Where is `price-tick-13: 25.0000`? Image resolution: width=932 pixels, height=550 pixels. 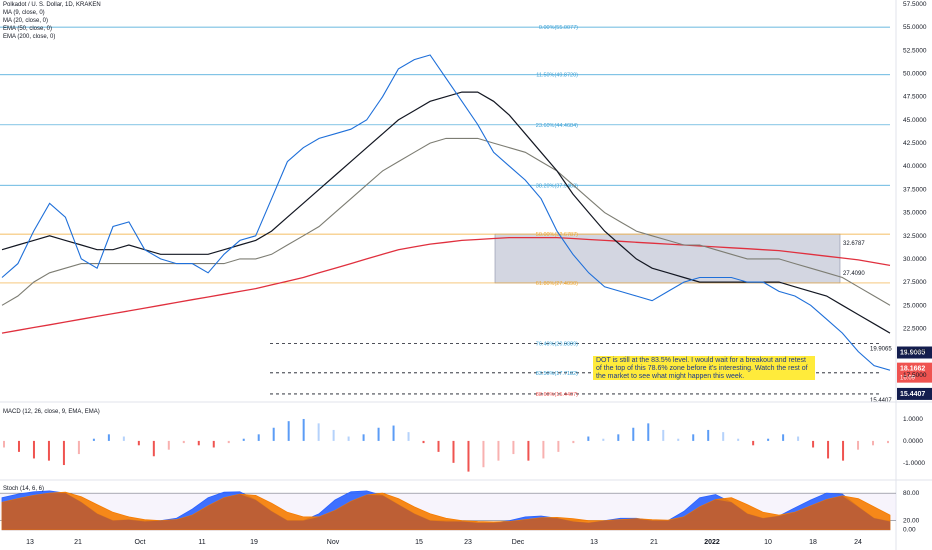 price-tick-13: 25.0000 is located at coordinates (915, 305).